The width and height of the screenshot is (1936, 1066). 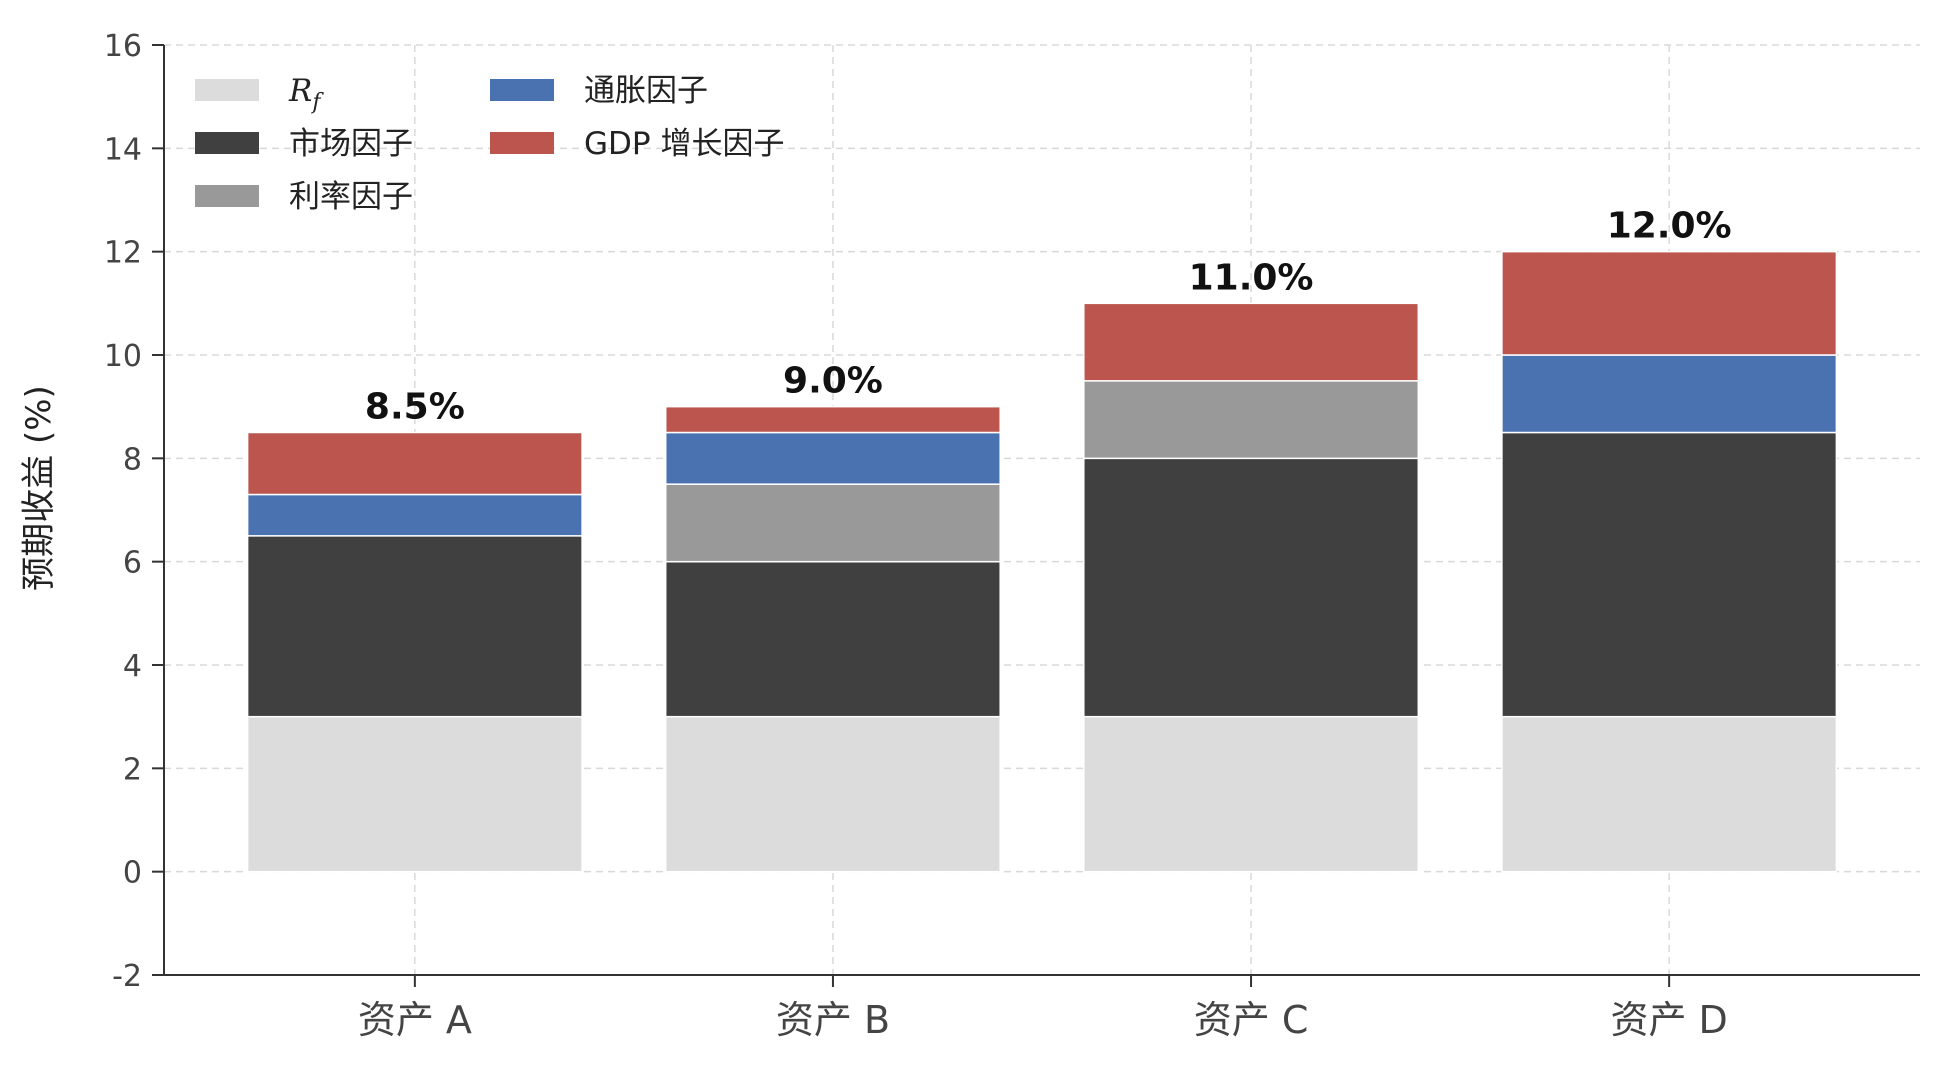 I want to click on y-axis-label: 预期收益 (%), so click(x=39, y=488).